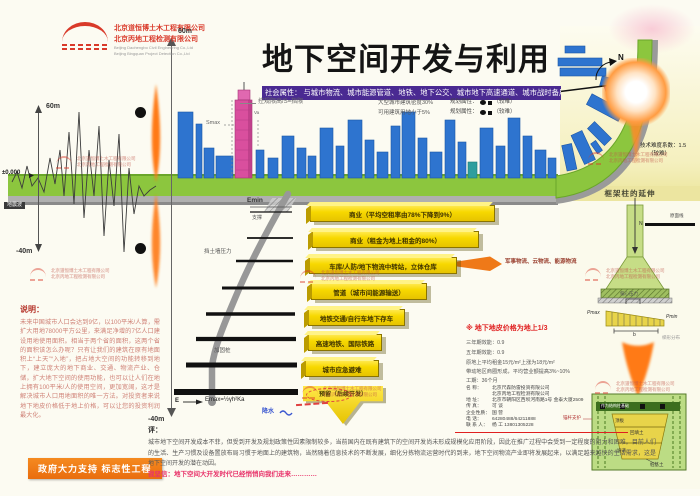  Describe the element at coordinates (257, 218) in the screenshot. I see `support-label: 支撑` at that location.